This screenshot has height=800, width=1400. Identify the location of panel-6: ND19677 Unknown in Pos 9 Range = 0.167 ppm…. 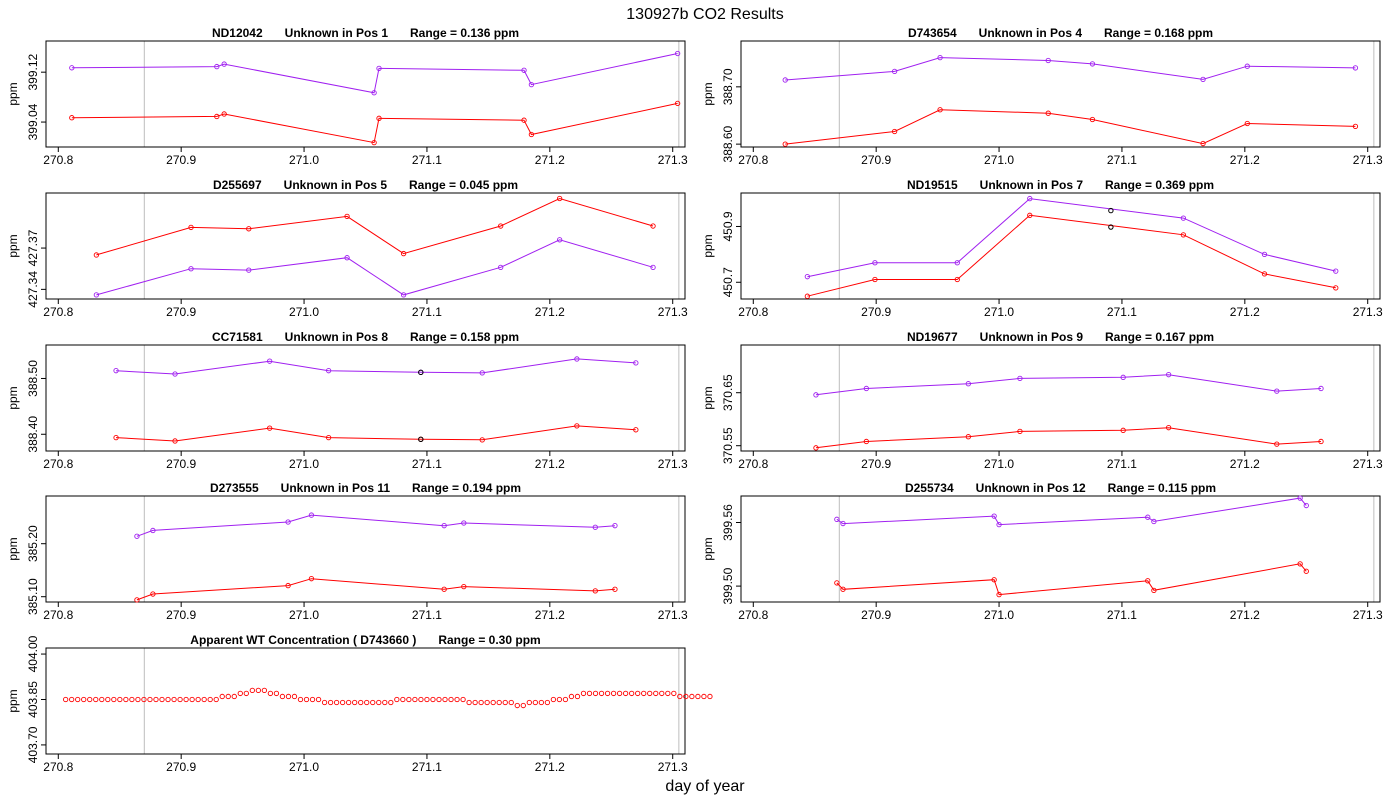
(1042, 400).